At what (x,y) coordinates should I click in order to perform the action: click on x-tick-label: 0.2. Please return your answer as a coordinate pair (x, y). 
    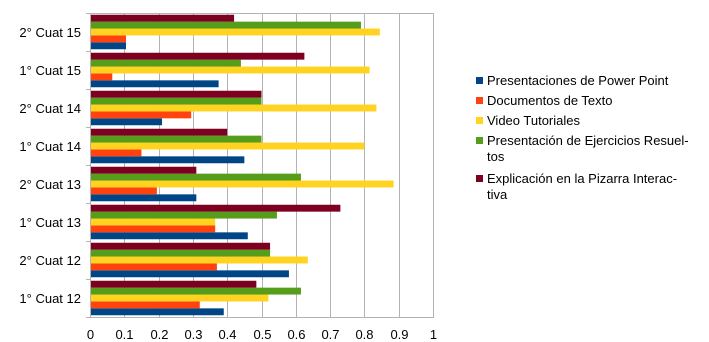
    Looking at the image, I should click on (159, 334).